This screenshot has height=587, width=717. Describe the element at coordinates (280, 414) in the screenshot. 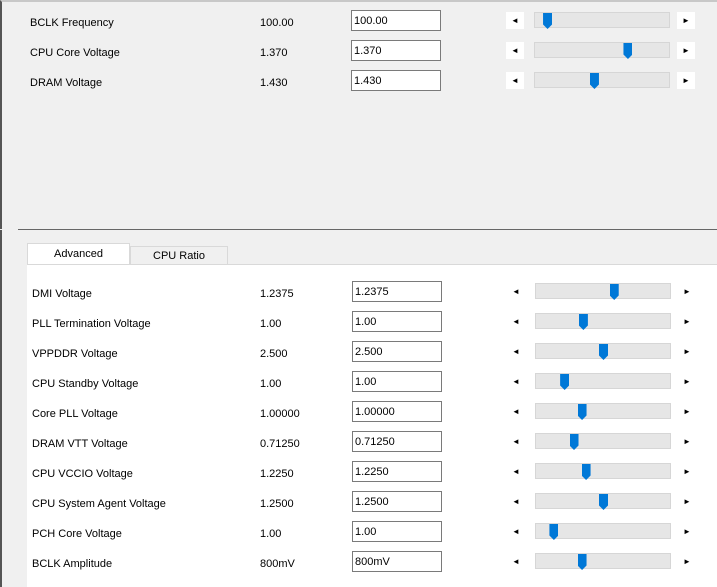

I see `current-value: 1.00000` at that location.